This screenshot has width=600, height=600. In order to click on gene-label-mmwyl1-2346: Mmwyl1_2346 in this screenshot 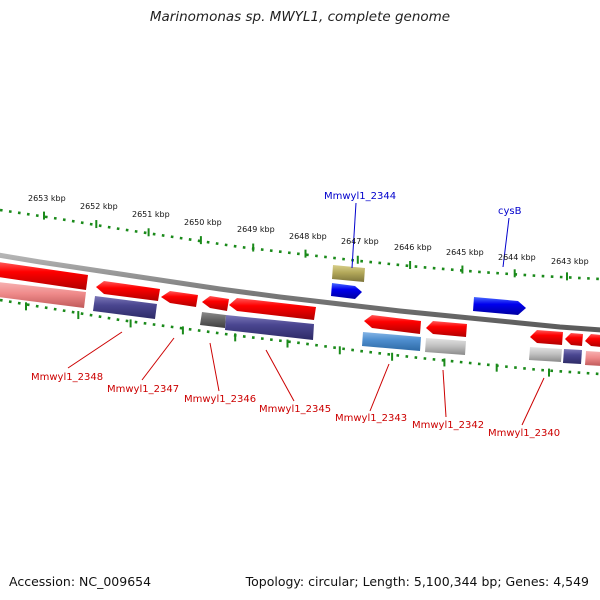, I will do `click(220, 399)`.